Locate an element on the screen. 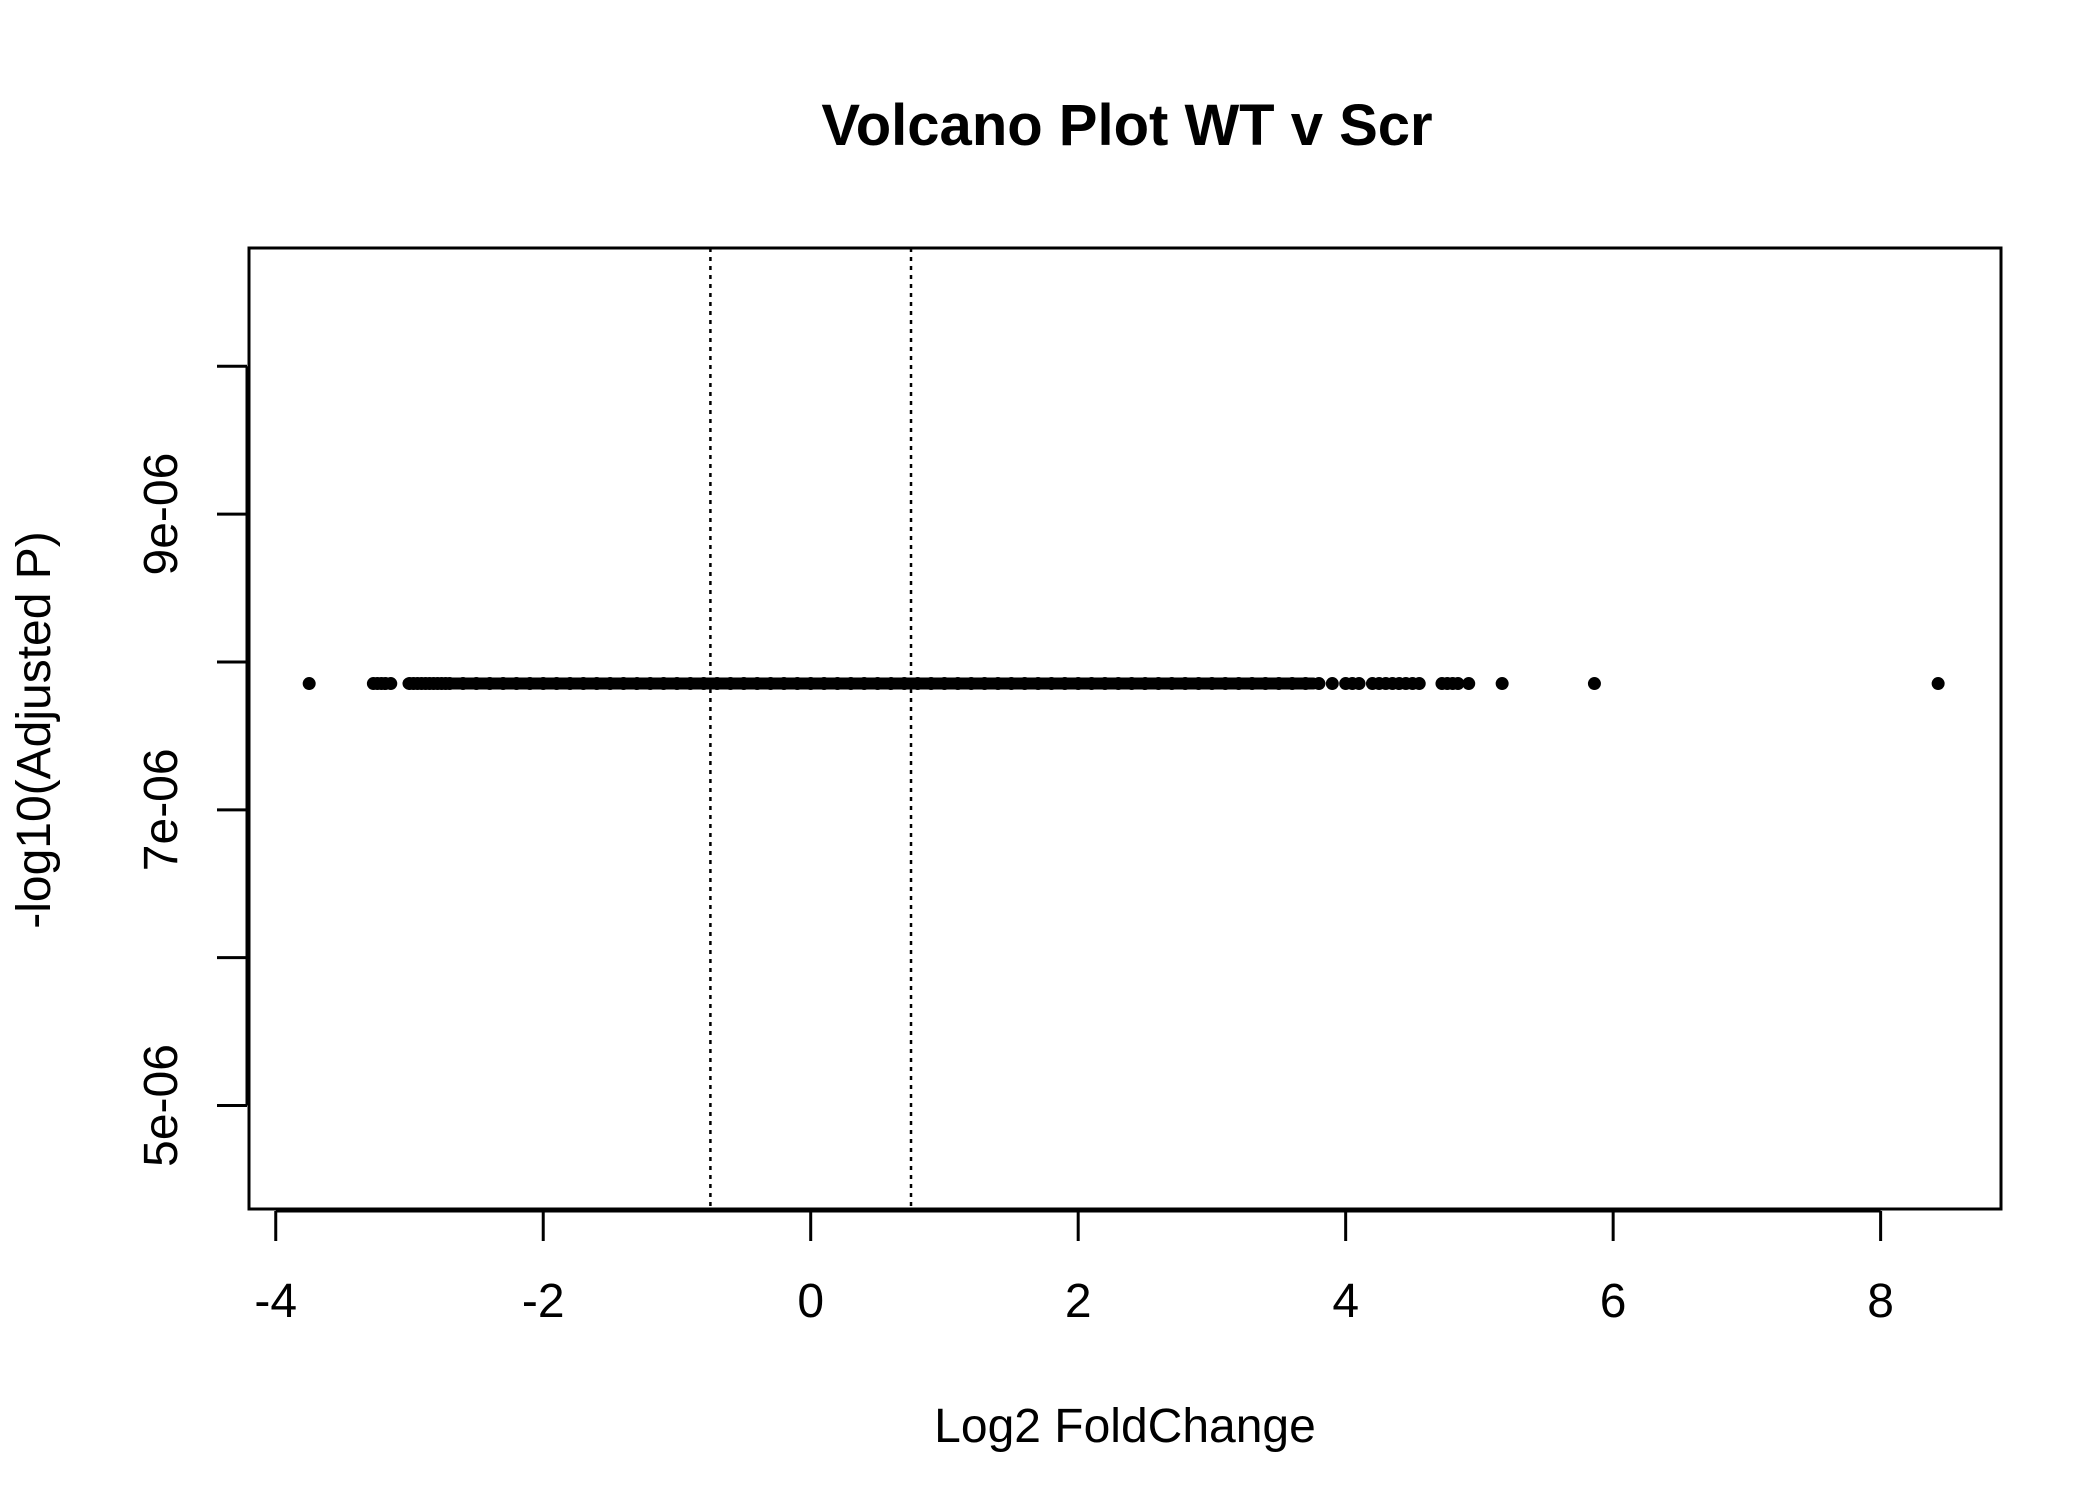  y-tick-label: 7e-06 is located at coordinates (161, 809).